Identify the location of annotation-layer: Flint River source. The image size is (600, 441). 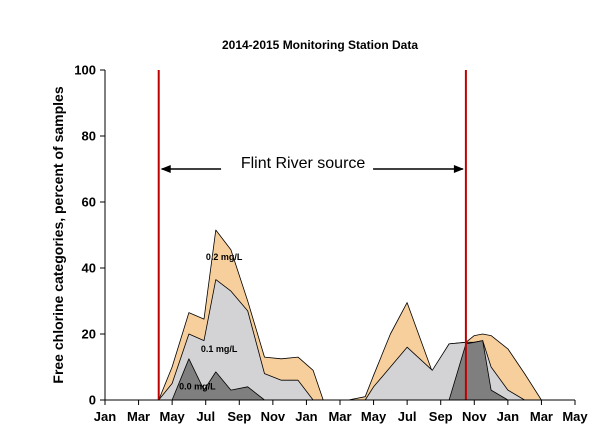
(312, 164).